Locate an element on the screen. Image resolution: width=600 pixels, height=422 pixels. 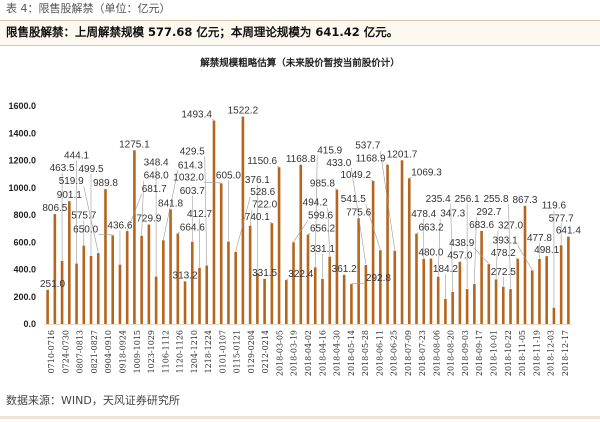
data-label: 1201.7 is located at coordinates (402, 154).